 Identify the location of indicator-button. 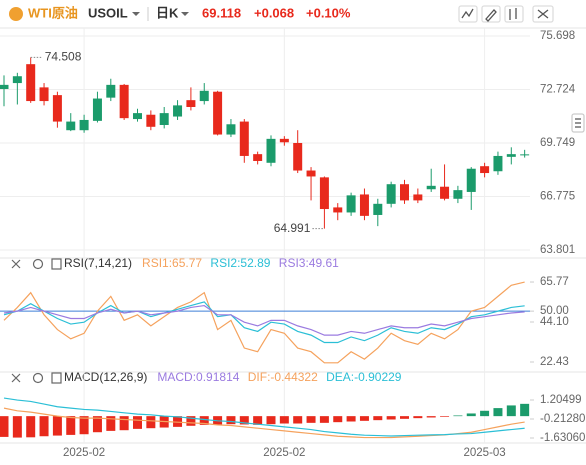
(468, 14).